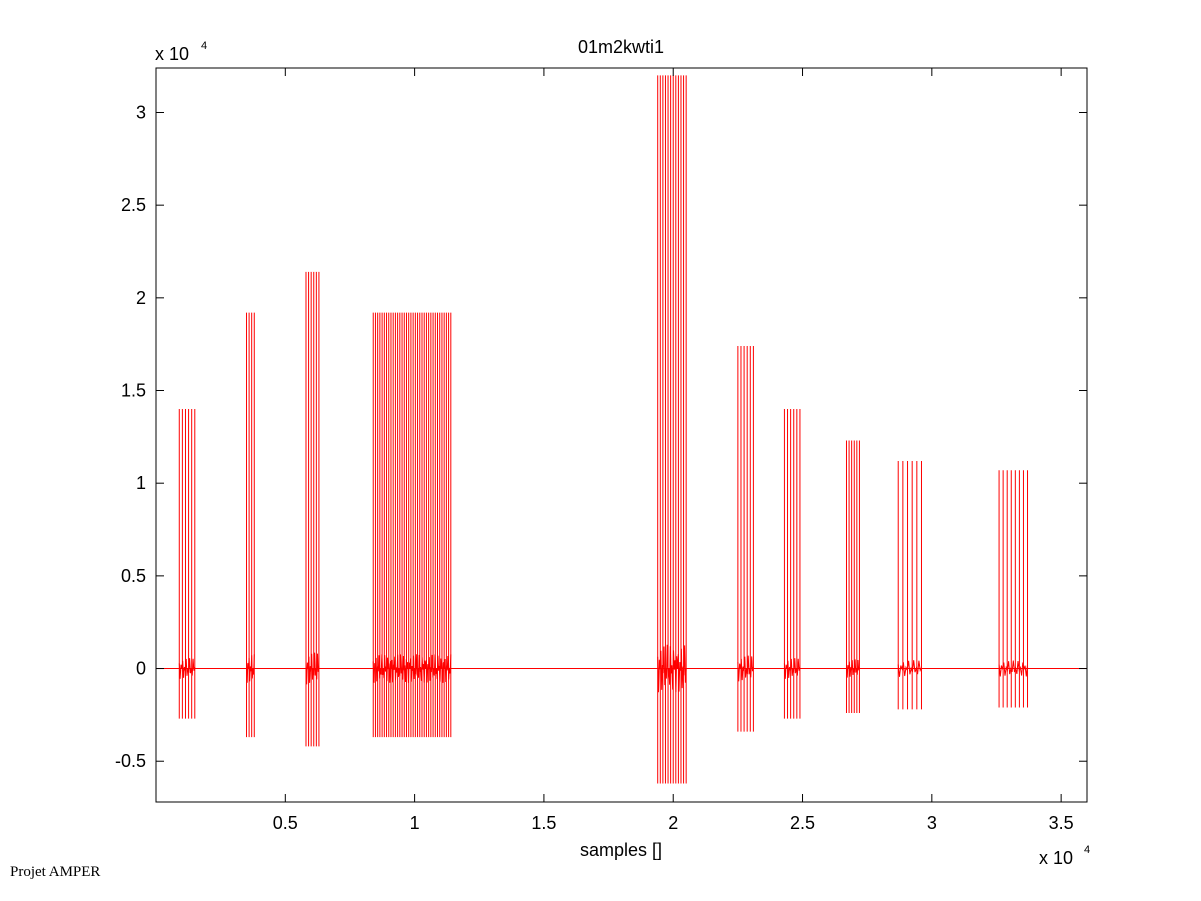  What do you see at coordinates (130, 761) in the screenshot?
I see `y-tick-label: -0.5` at bounding box center [130, 761].